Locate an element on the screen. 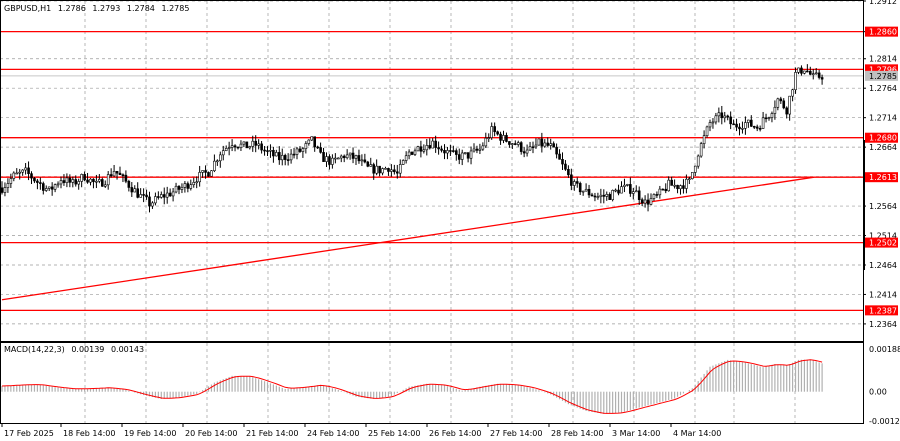 This screenshot has width=900, height=441. macd-signal-line is located at coordinates (412, 386).